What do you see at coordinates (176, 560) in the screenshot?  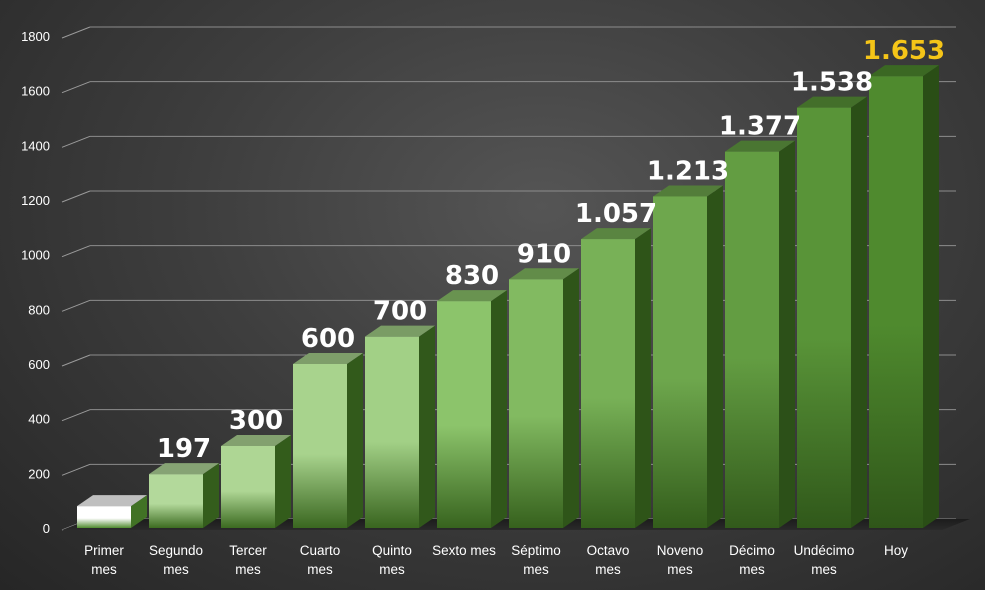 I see `x-tick-label: Segundo mes` at bounding box center [176, 560].